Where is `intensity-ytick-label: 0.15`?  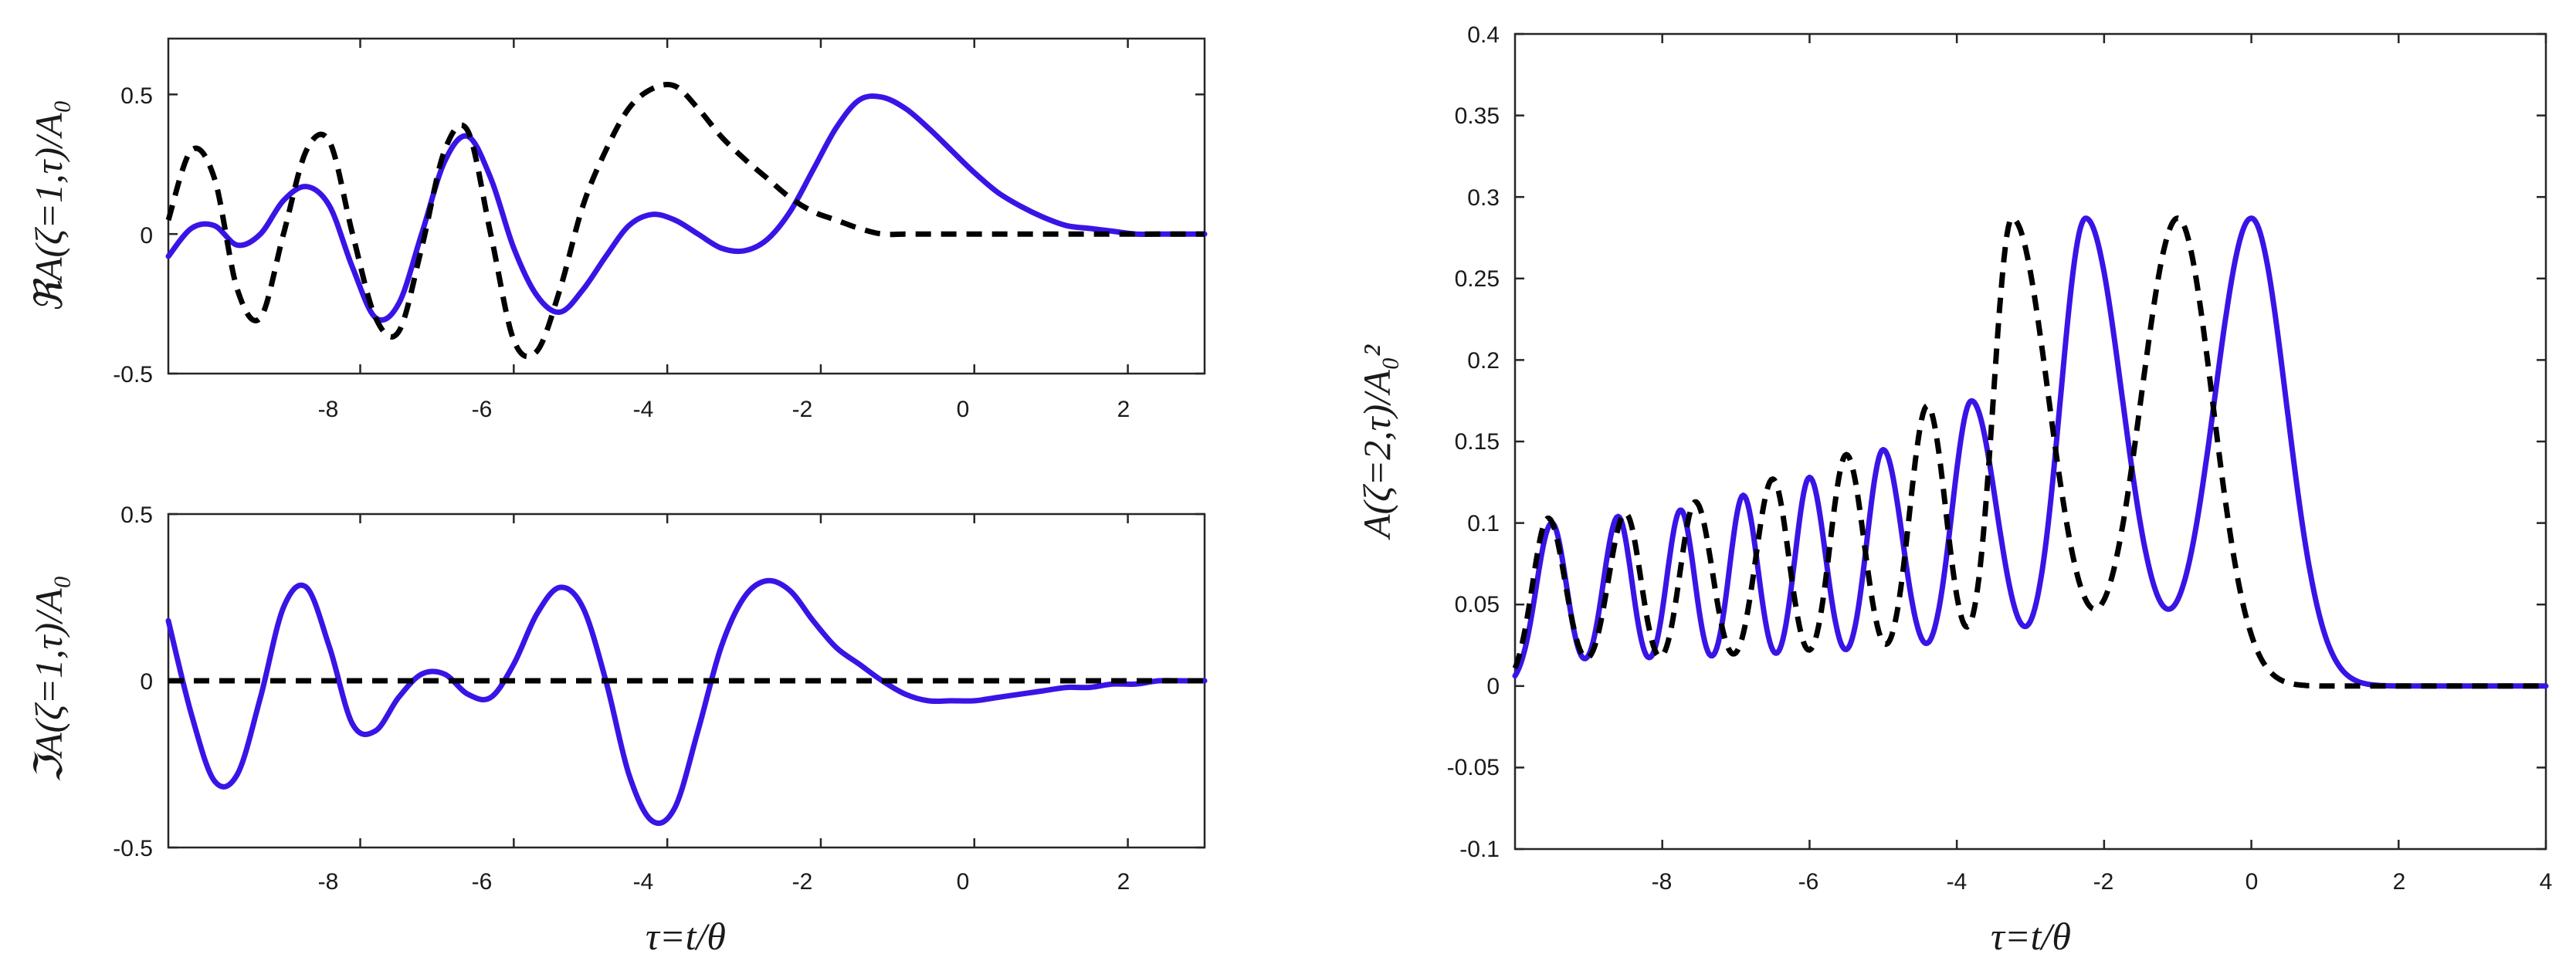 intensity-ytick-label: 0.15 is located at coordinates (1477, 442).